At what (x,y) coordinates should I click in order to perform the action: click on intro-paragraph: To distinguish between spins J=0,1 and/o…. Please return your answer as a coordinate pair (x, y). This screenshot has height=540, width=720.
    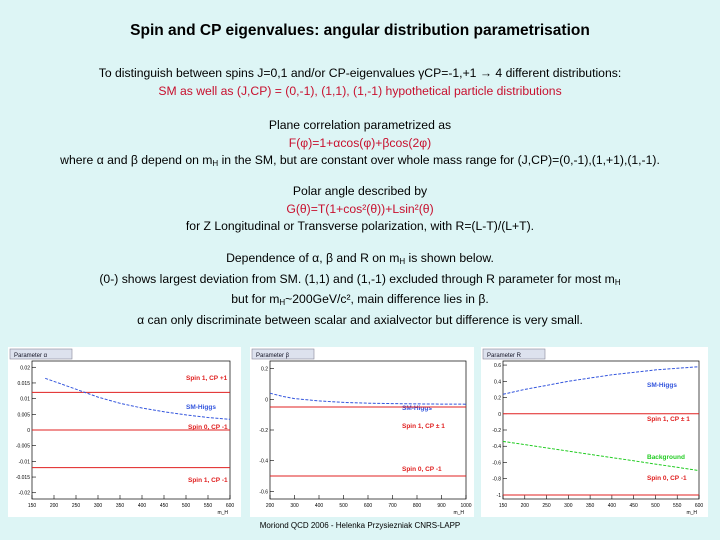
    Looking at the image, I should click on (360, 82).